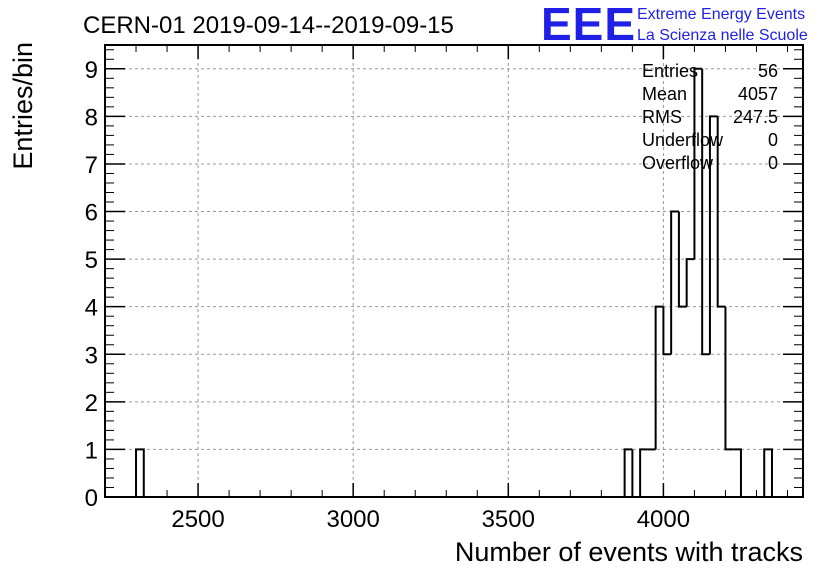 The width and height of the screenshot is (836, 572). Describe the element at coordinates (662, 117) in the screenshot. I see `stat-label: RMS` at that location.